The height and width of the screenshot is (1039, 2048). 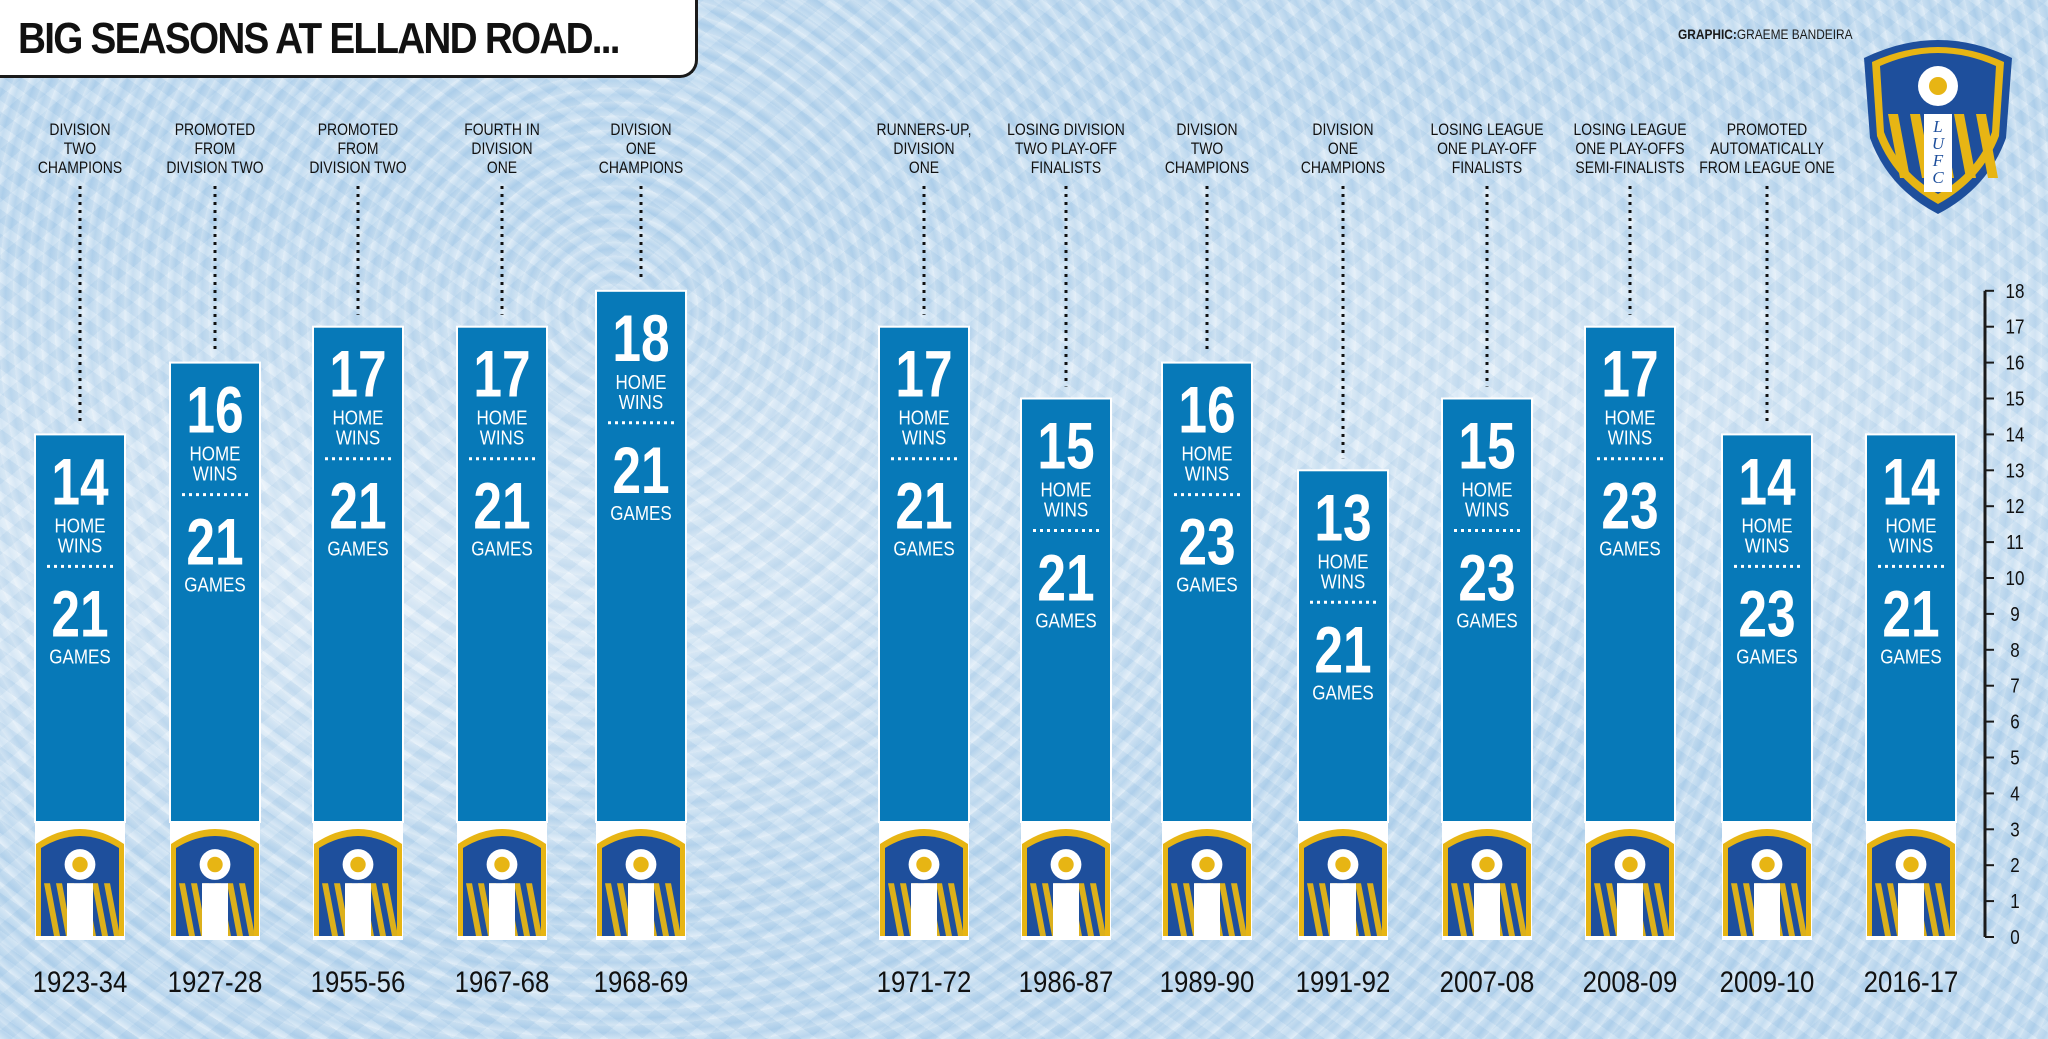 What do you see at coordinates (1343, 149) in the screenshot?
I see `annotation-text: ONE` at bounding box center [1343, 149].